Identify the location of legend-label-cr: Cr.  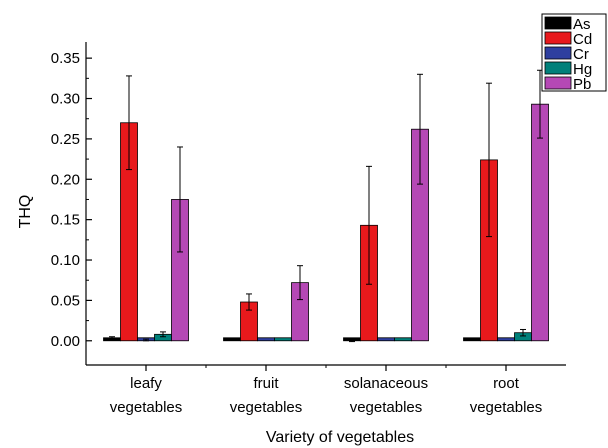
(581, 54).